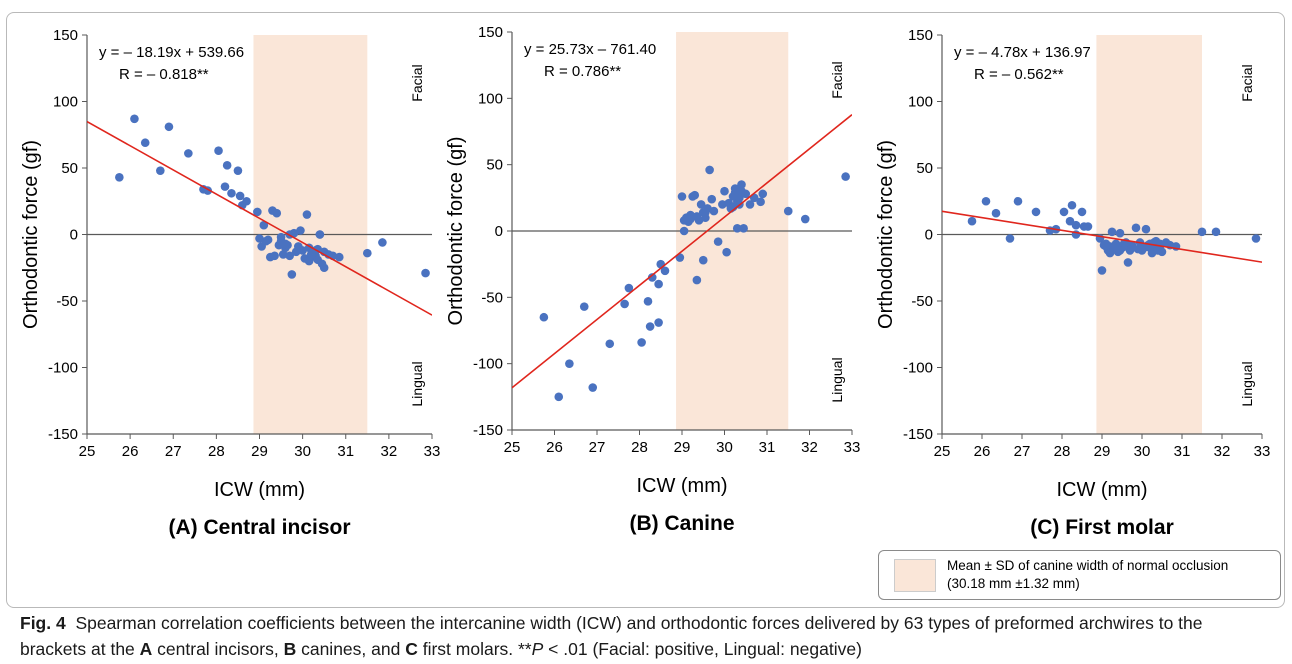  Describe the element at coordinates (682, 447) in the screenshot. I see `x-tick-label: 29` at that location.